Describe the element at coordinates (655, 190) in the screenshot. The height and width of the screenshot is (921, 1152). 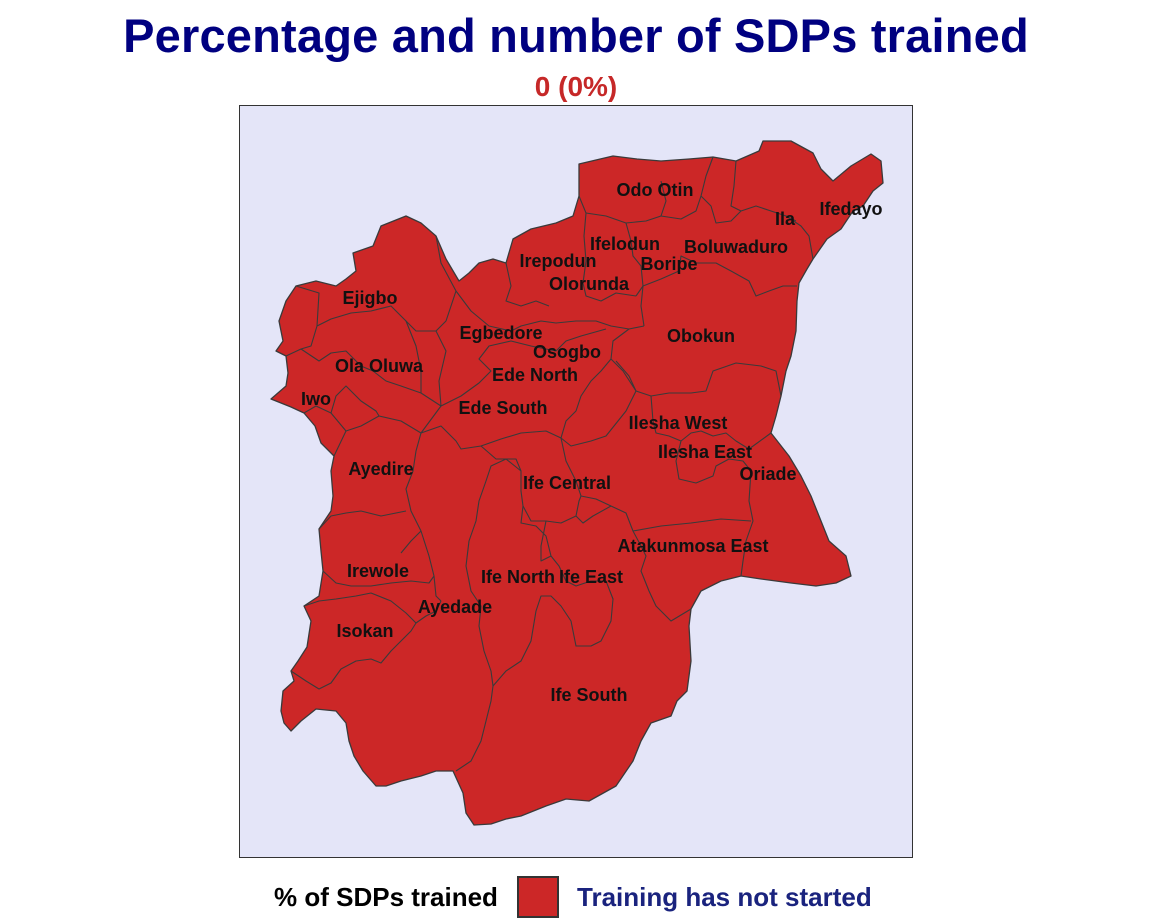
I see `lga-label-odo-otin: Odo Otin` at that location.